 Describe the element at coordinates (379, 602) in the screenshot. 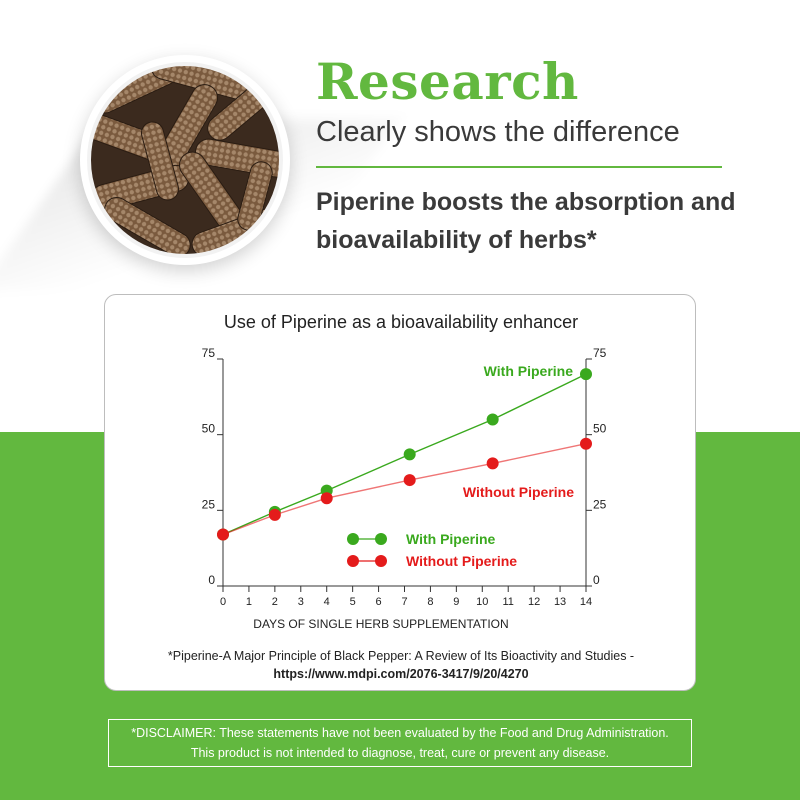

I see `x-tick-label: 6` at that location.